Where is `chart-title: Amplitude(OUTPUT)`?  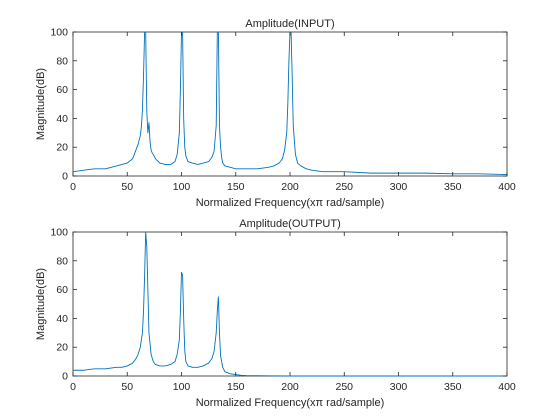
chart-title: Amplitude(OUTPUT) is located at coordinates (289, 224).